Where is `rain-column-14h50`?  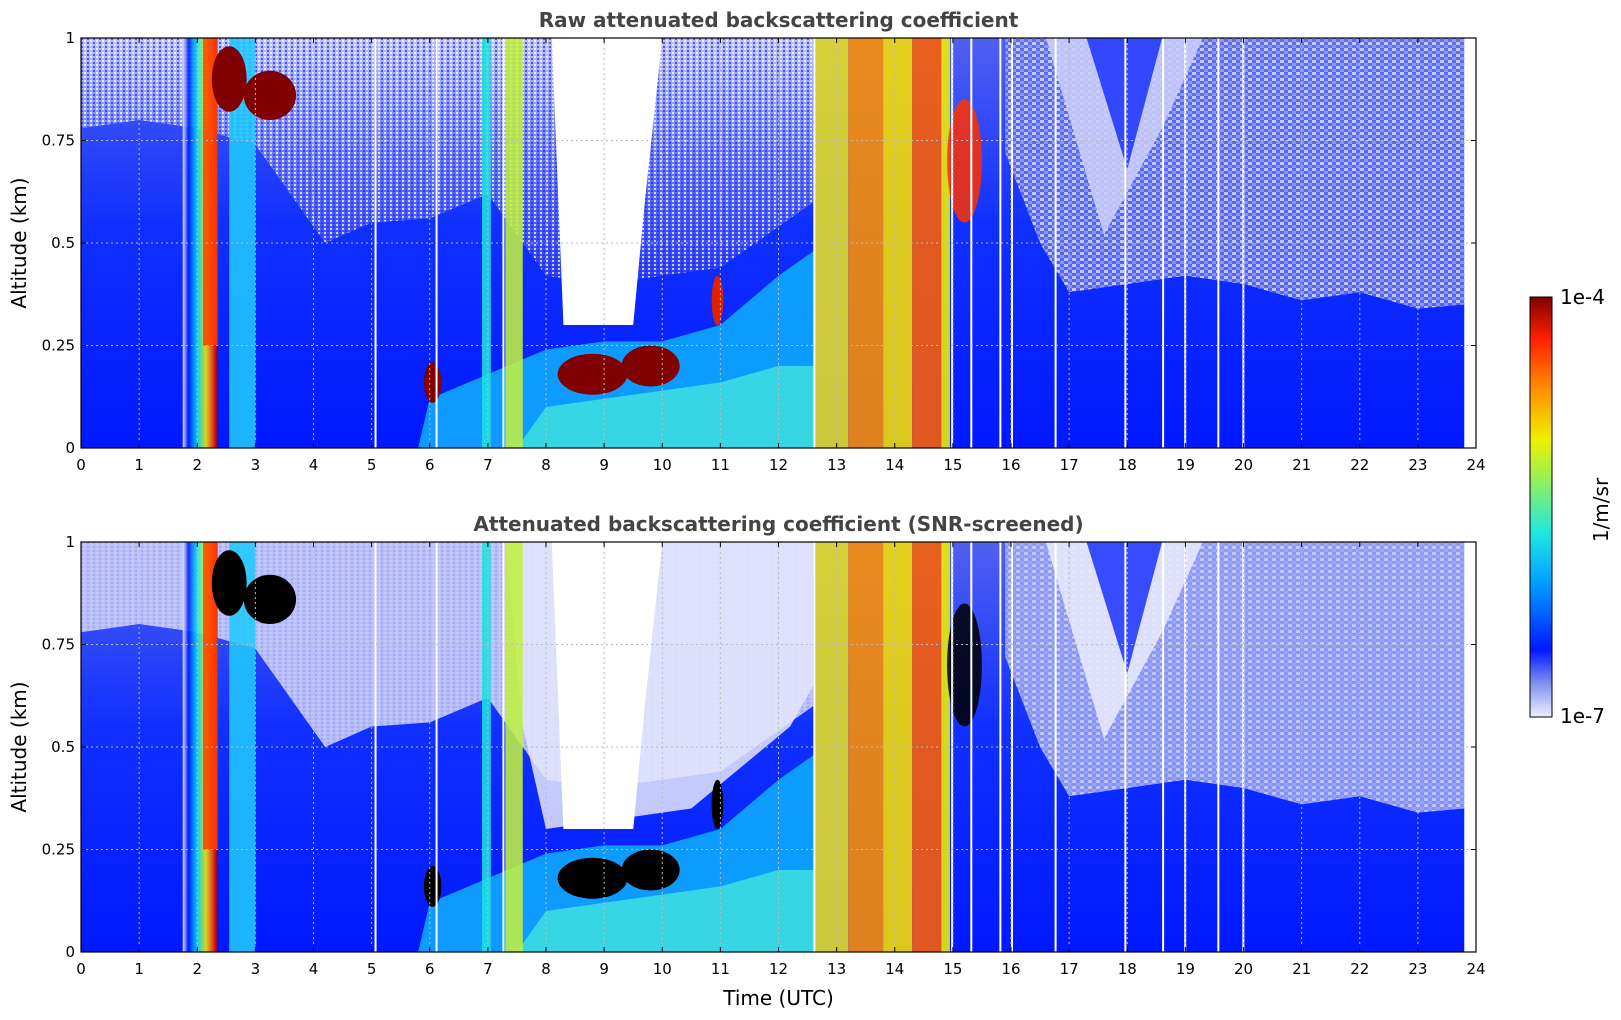 rain-column-14h50 is located at coordinates (945, 747).